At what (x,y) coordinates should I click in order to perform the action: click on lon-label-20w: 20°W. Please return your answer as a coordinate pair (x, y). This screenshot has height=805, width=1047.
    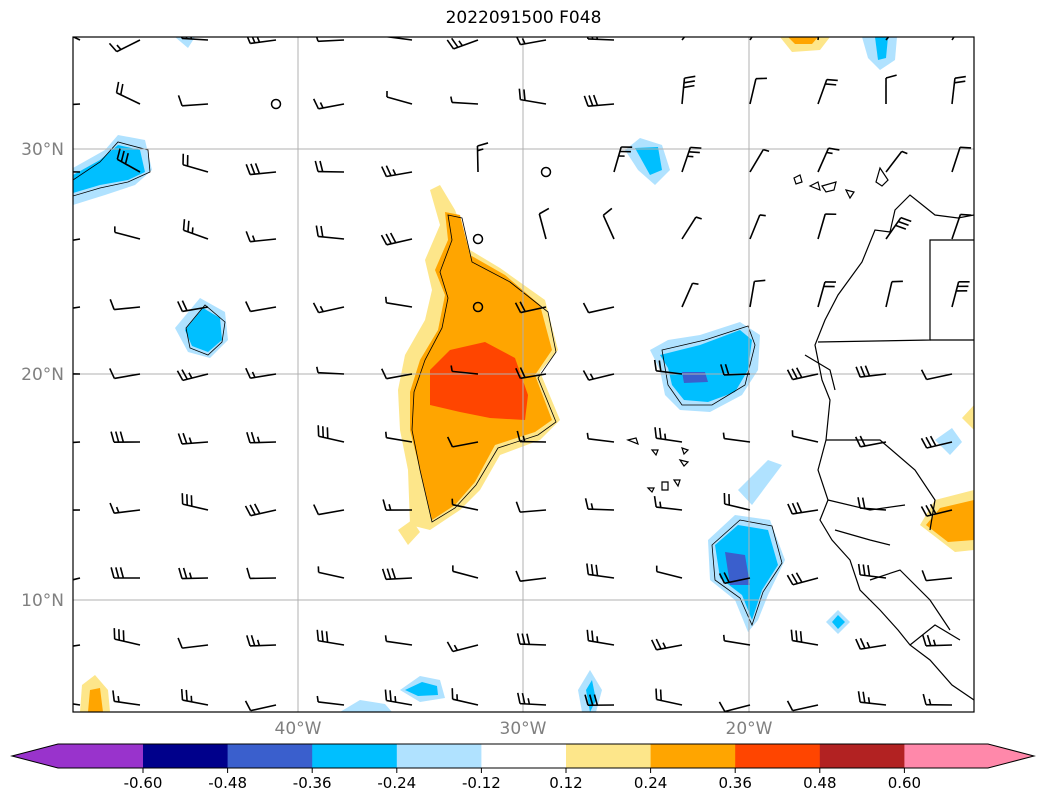
    Looking at the image, I should click on (749, 729).